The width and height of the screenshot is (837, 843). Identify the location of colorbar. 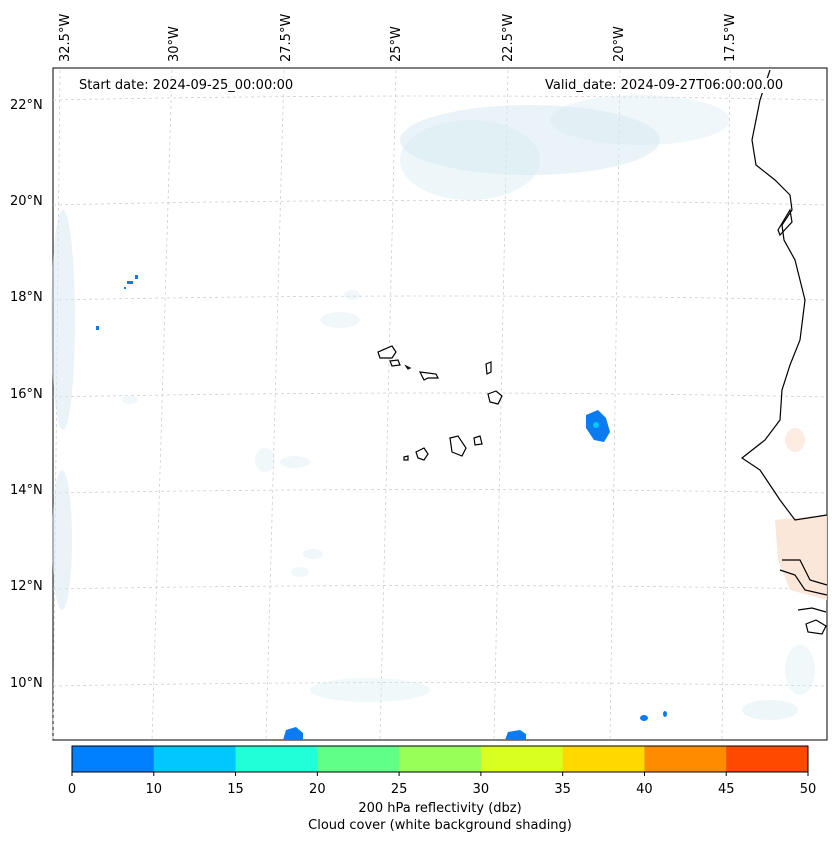
(440, 760).